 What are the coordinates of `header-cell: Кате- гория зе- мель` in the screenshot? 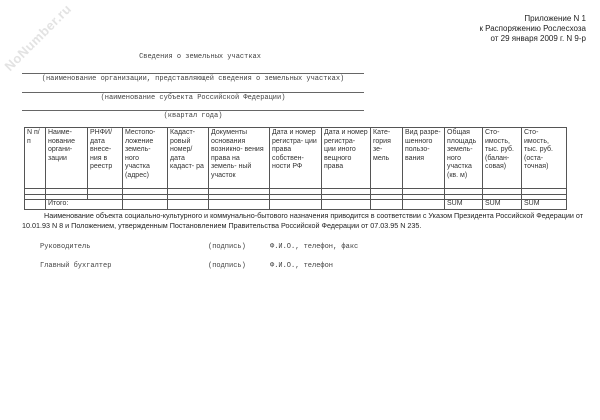 It's located at (386, 158).